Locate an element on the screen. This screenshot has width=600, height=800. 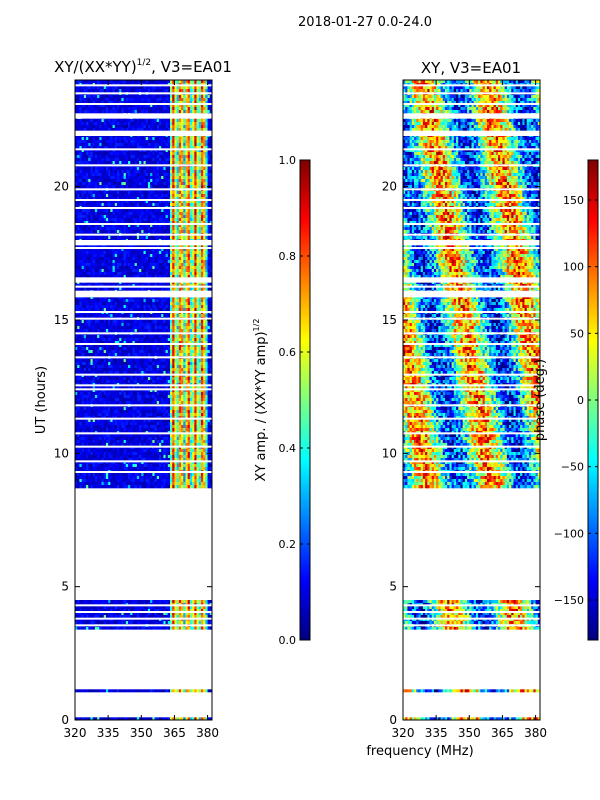
y-tick-label: 10 is located at coordinates (389, 453).